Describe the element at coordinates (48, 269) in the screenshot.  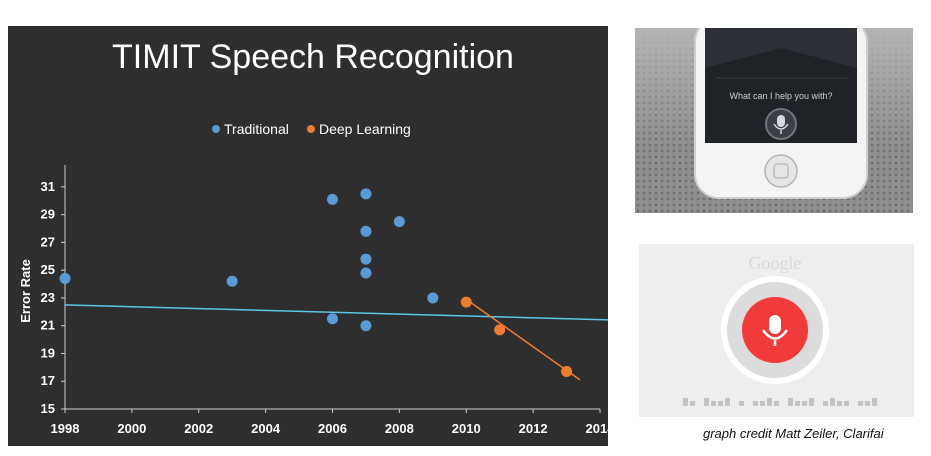
I see `y-tick-label: 25` at that location.